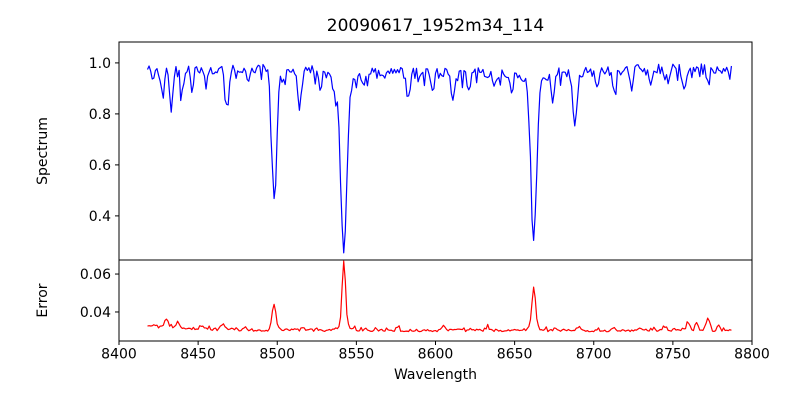  I want to click on error-y-tick-label: 0.06, so click(95, 275).